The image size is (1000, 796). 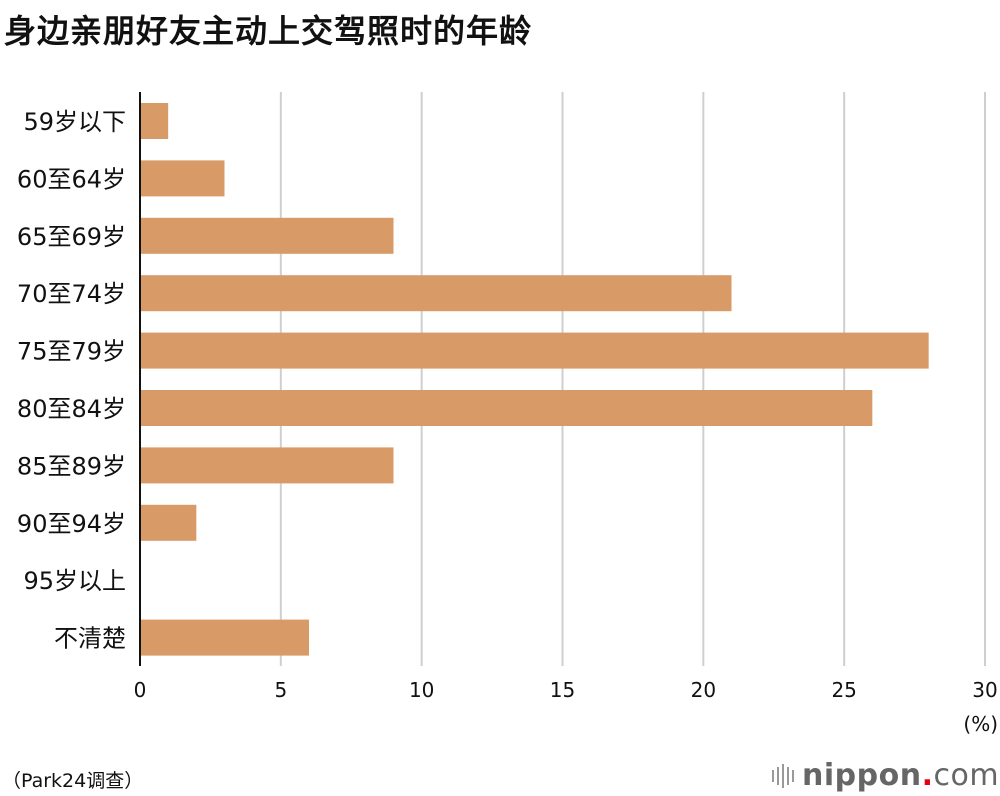 What do you see at coordinates (421, 690) in the screenshot?
I see `x-tick-label: 10` at bounding box center [421, 690].